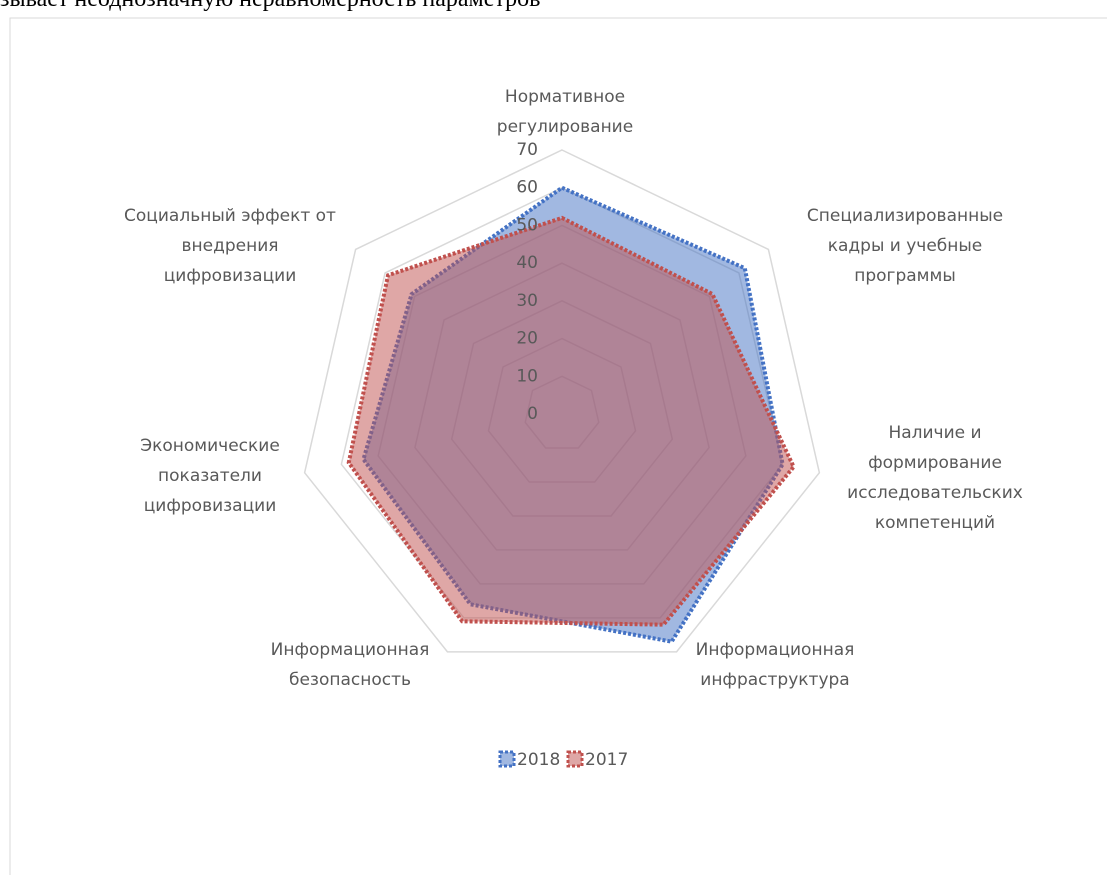 This screenshot has height=875, width=1107. I want to click on category-label: Специализированные, so click(905, 216).